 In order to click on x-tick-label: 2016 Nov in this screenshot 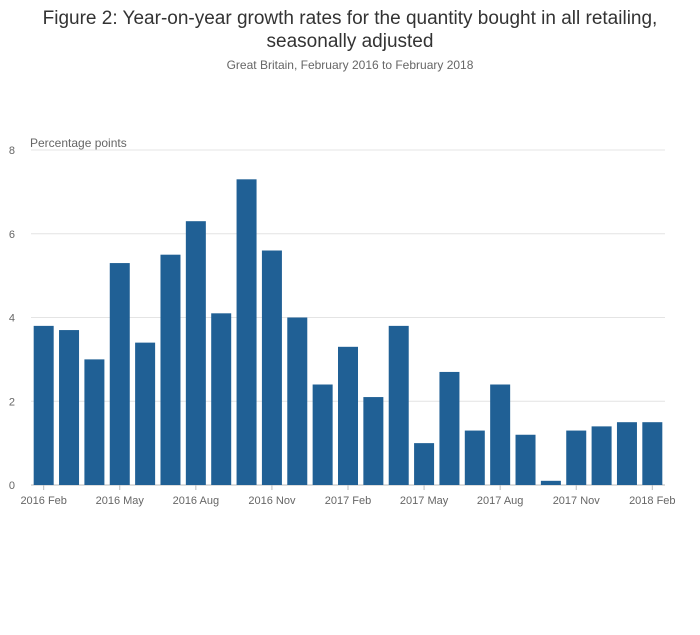, I will do `click(272, 501)`.